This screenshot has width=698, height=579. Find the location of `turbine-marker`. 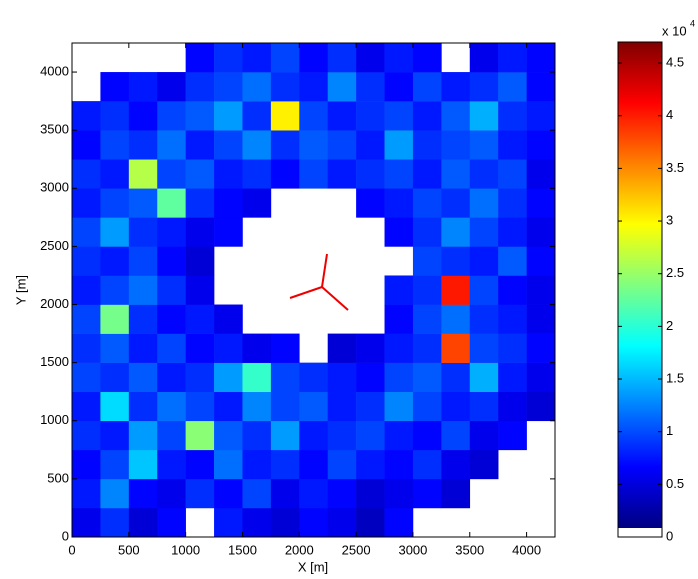

turbine-marker is located at coordinates (319, 282).